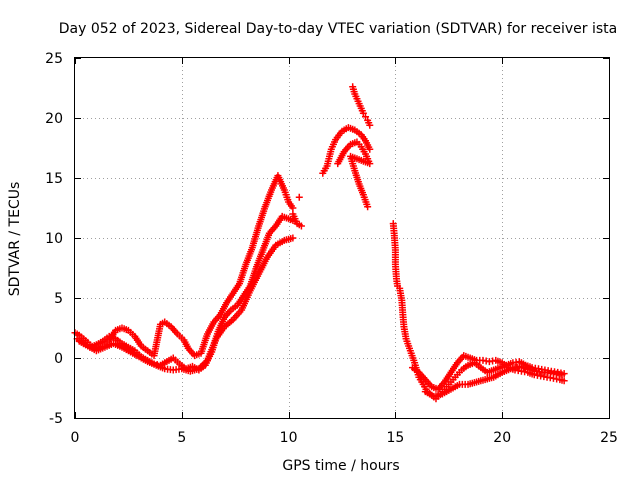  What do you see at coordinates (340, 466) in the screenshot?
I see `x-axis-label: GPS time / hours` at bounding box center [340, 466].